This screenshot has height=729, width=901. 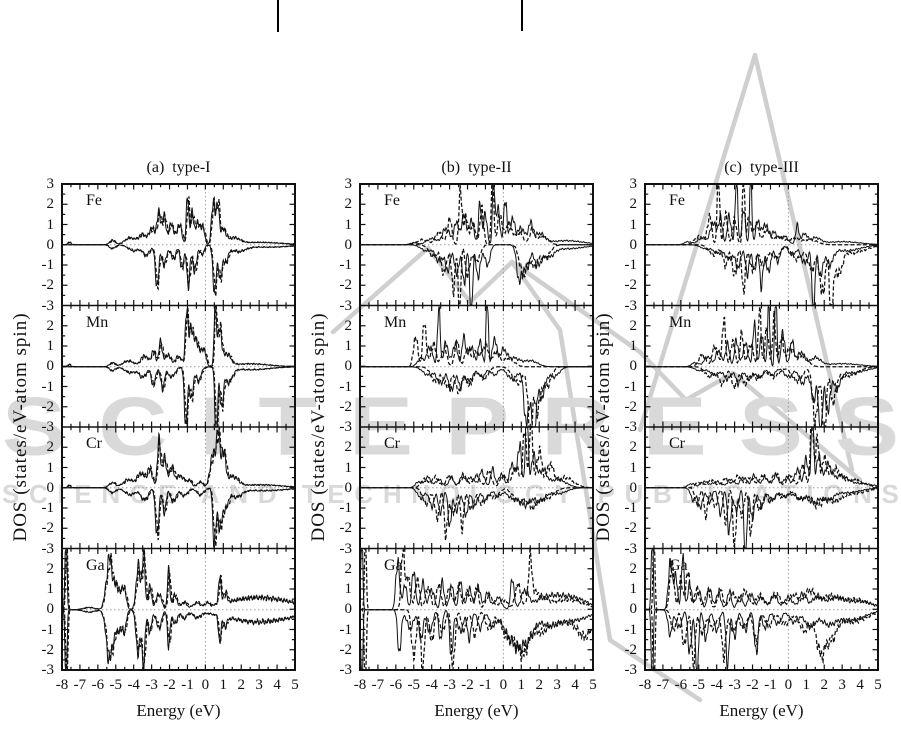 What do you see at coordinates (178, 245) in the screenshot?
I see `dos-panel-a-Fe` at bounding box center [178, 245].